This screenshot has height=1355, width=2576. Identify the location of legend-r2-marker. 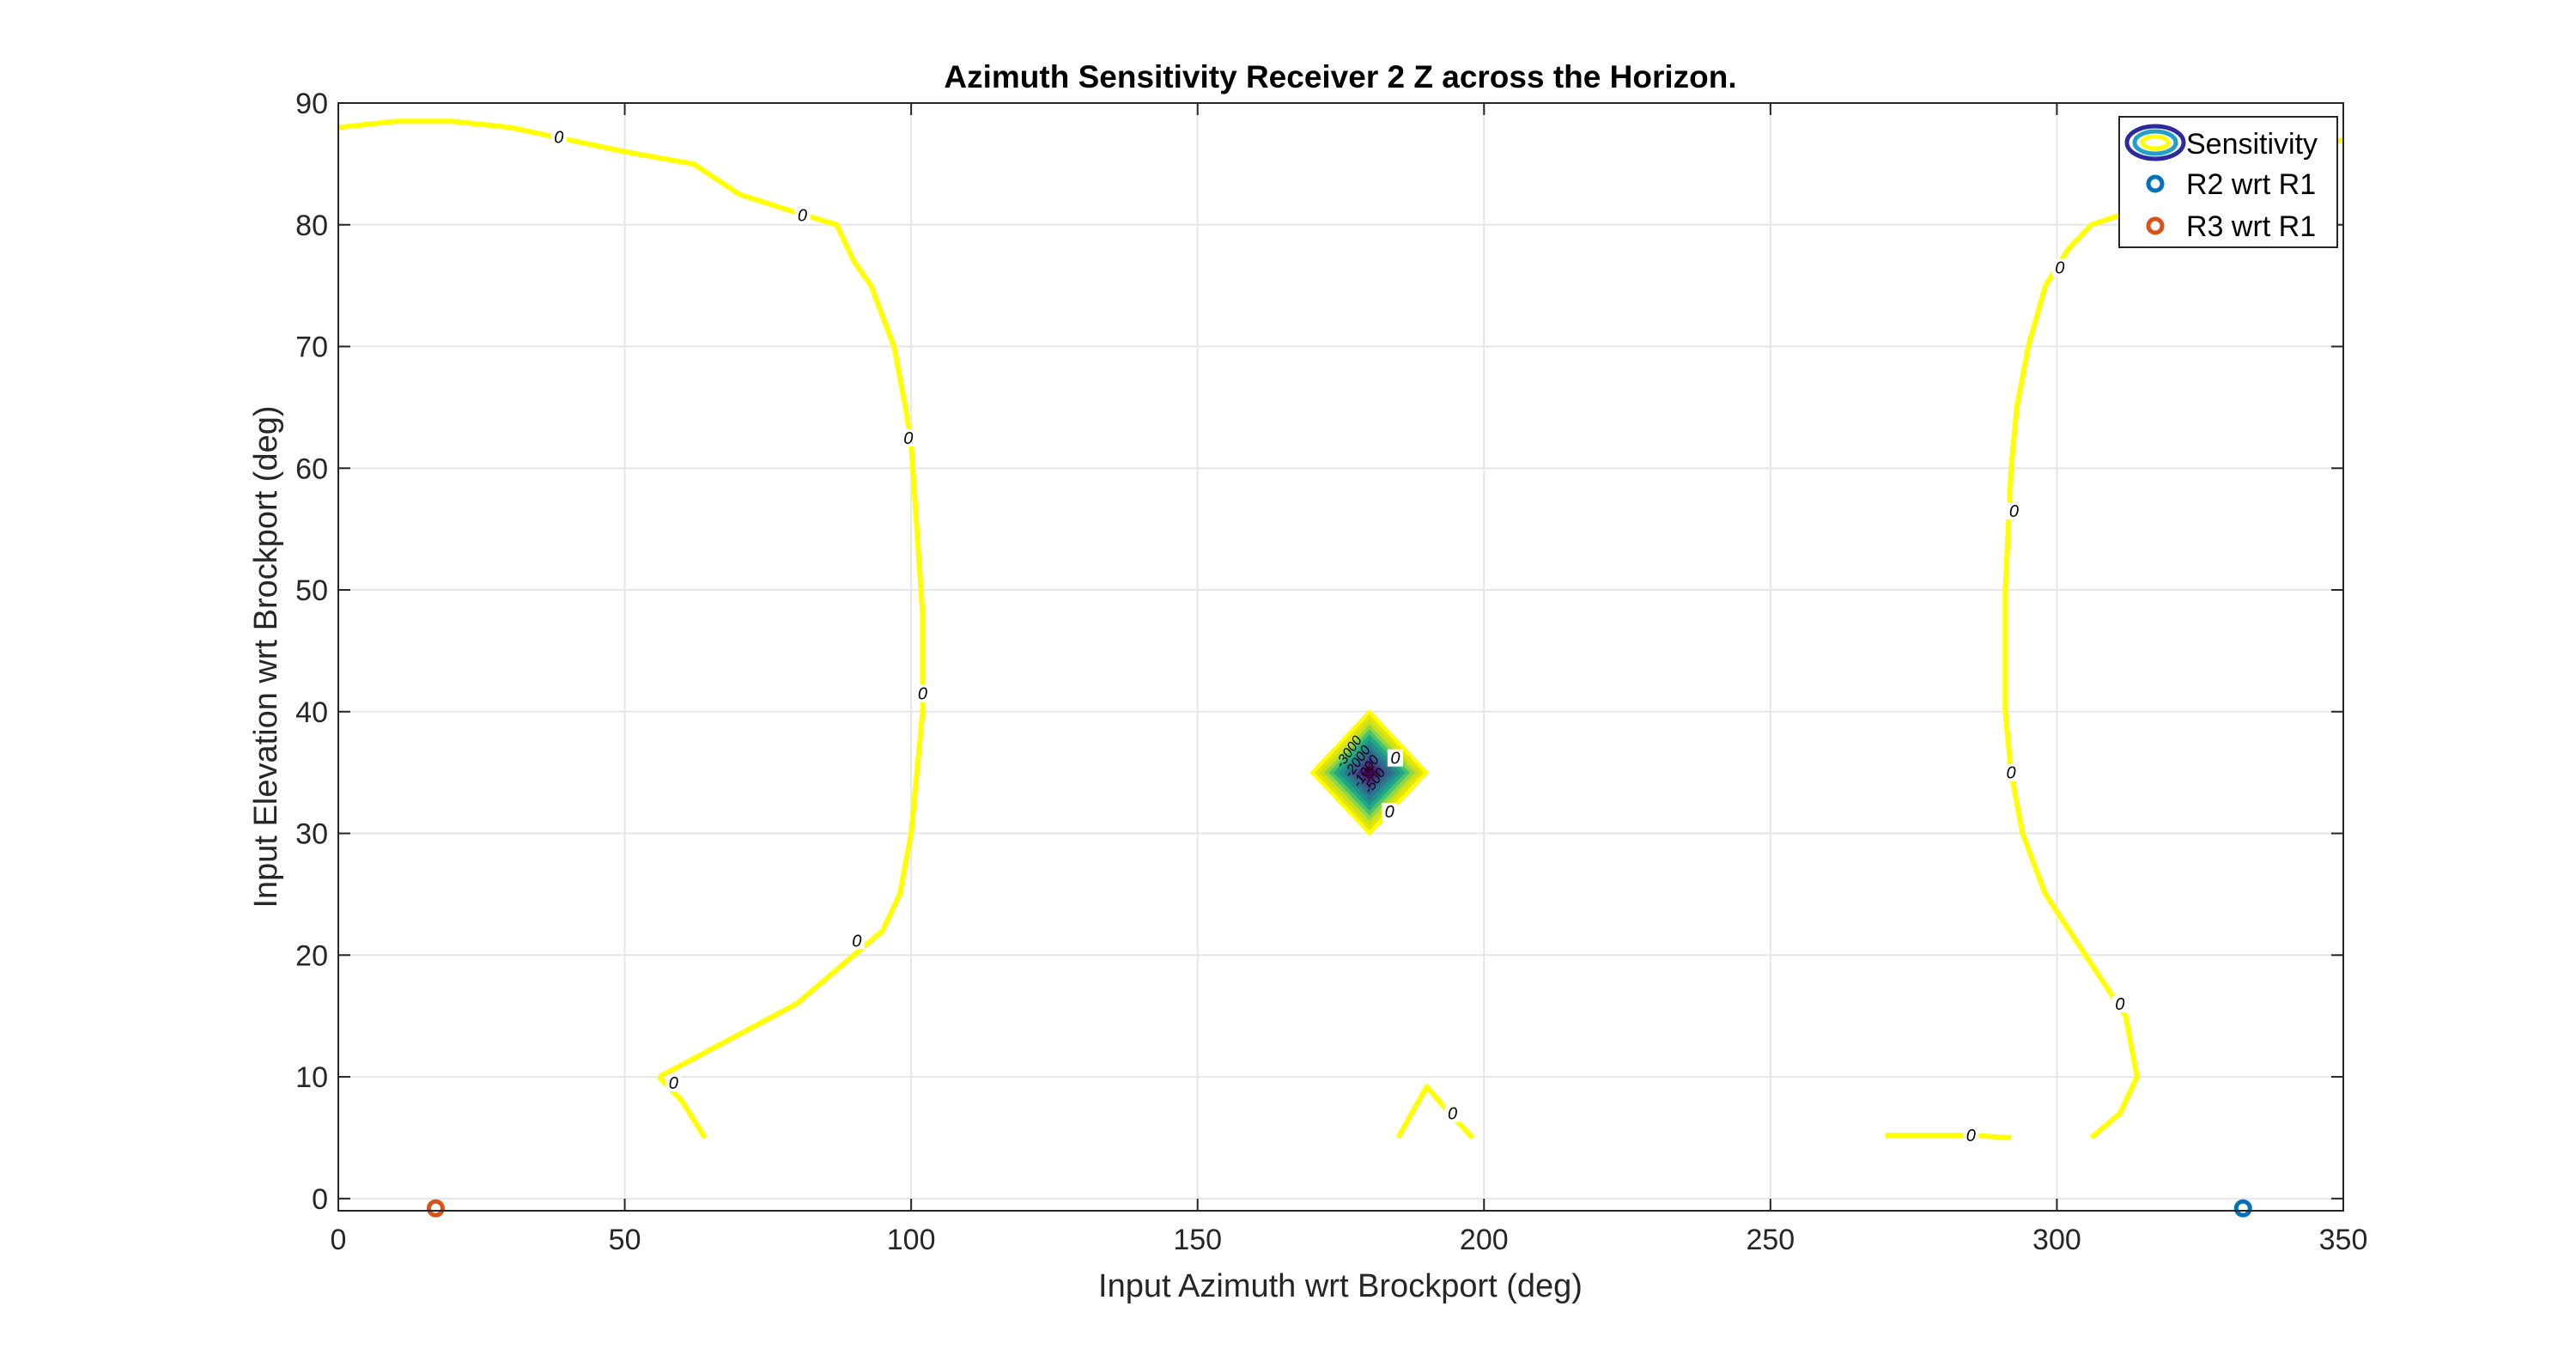
(2156, 183).